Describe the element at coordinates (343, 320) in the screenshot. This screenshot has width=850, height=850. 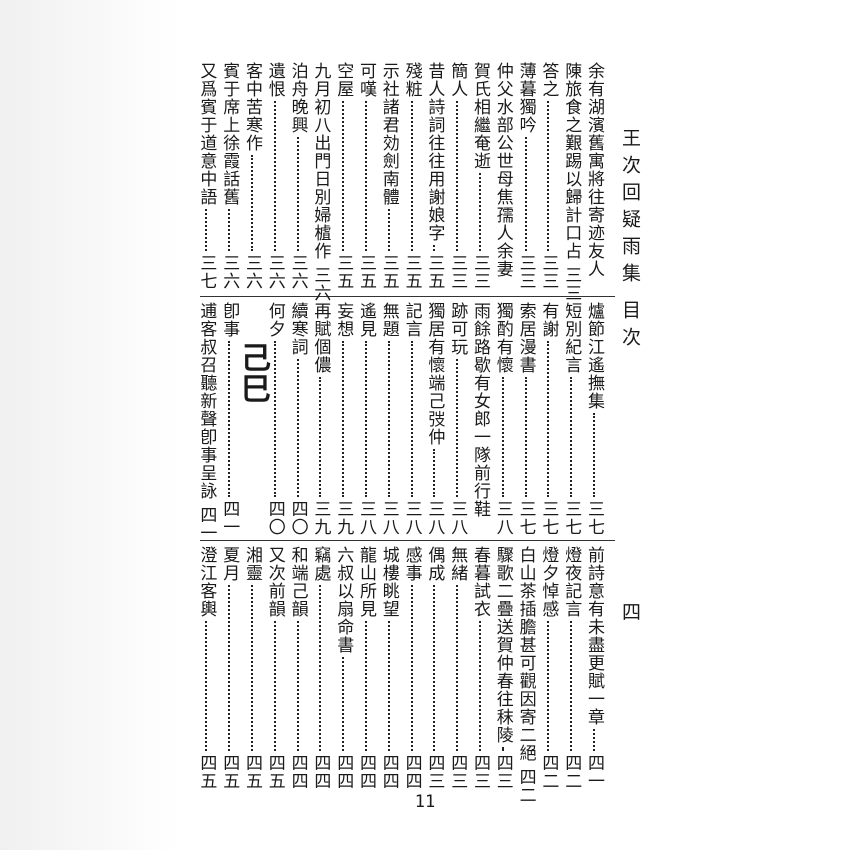
I see `entry-title: 妄想` at that location.